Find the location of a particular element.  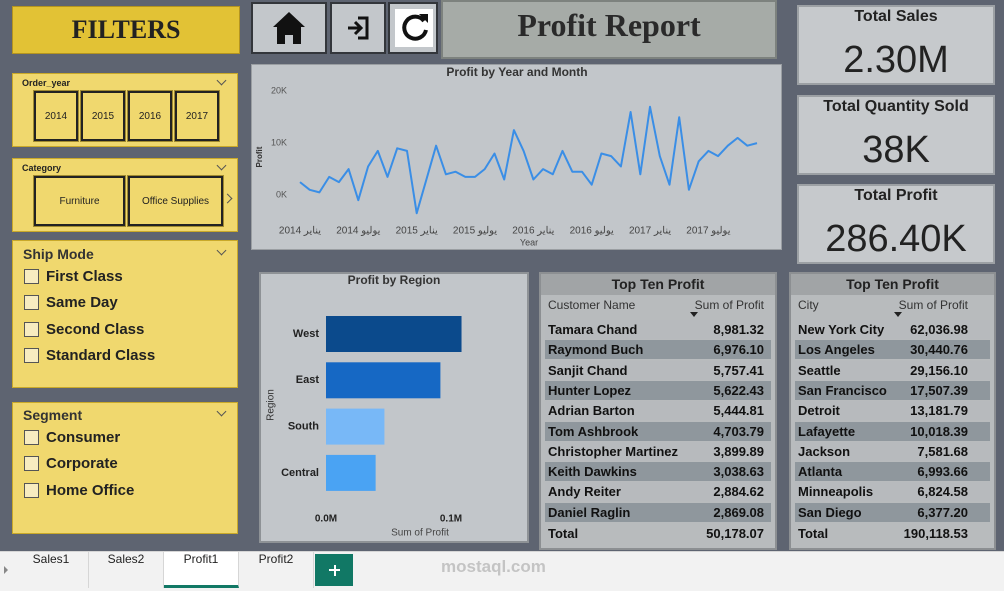

checkbox-label: Same Day is located at coordinates (82, 302).